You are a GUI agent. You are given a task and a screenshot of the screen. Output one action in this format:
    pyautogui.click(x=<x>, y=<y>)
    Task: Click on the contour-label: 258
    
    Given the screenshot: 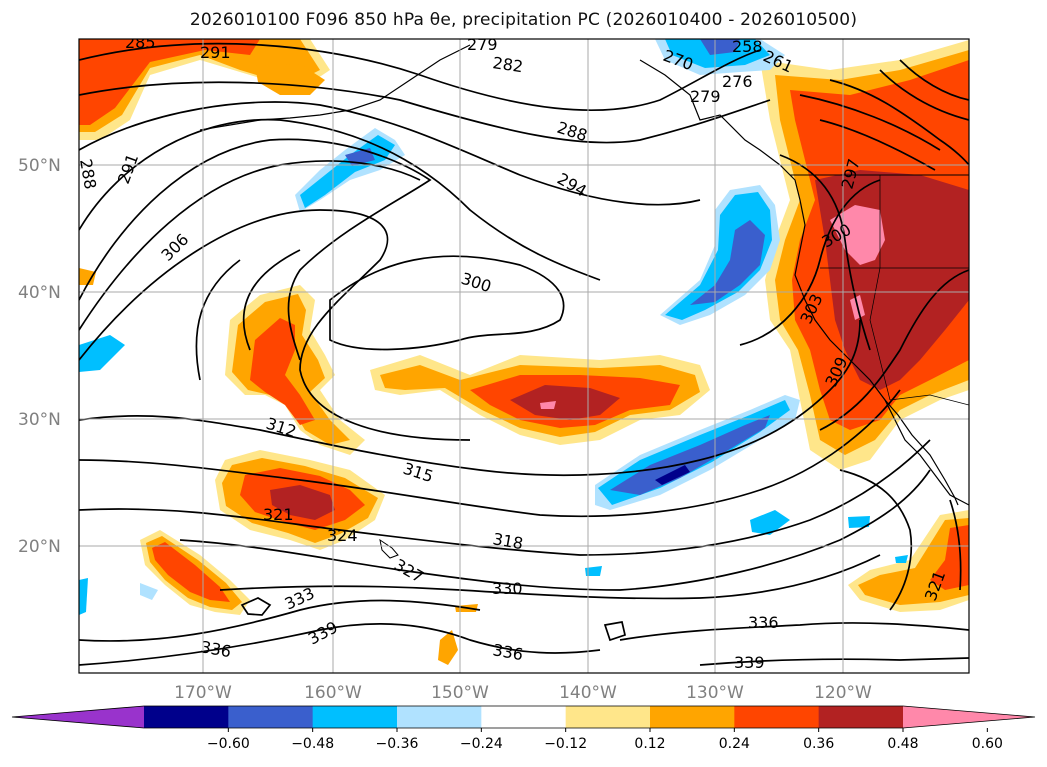 What is the action you would take?
    pyautogui.click(x=747, y=46)
    